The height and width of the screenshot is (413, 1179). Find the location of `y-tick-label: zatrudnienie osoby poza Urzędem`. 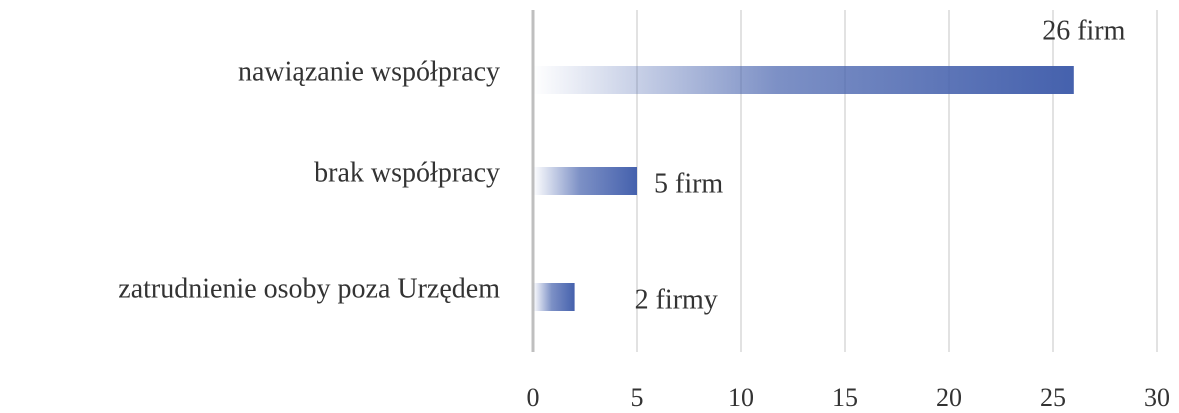

y-tick-label: zatrudnienie osoby poza Urzędem is located at coordinates (309, 288).